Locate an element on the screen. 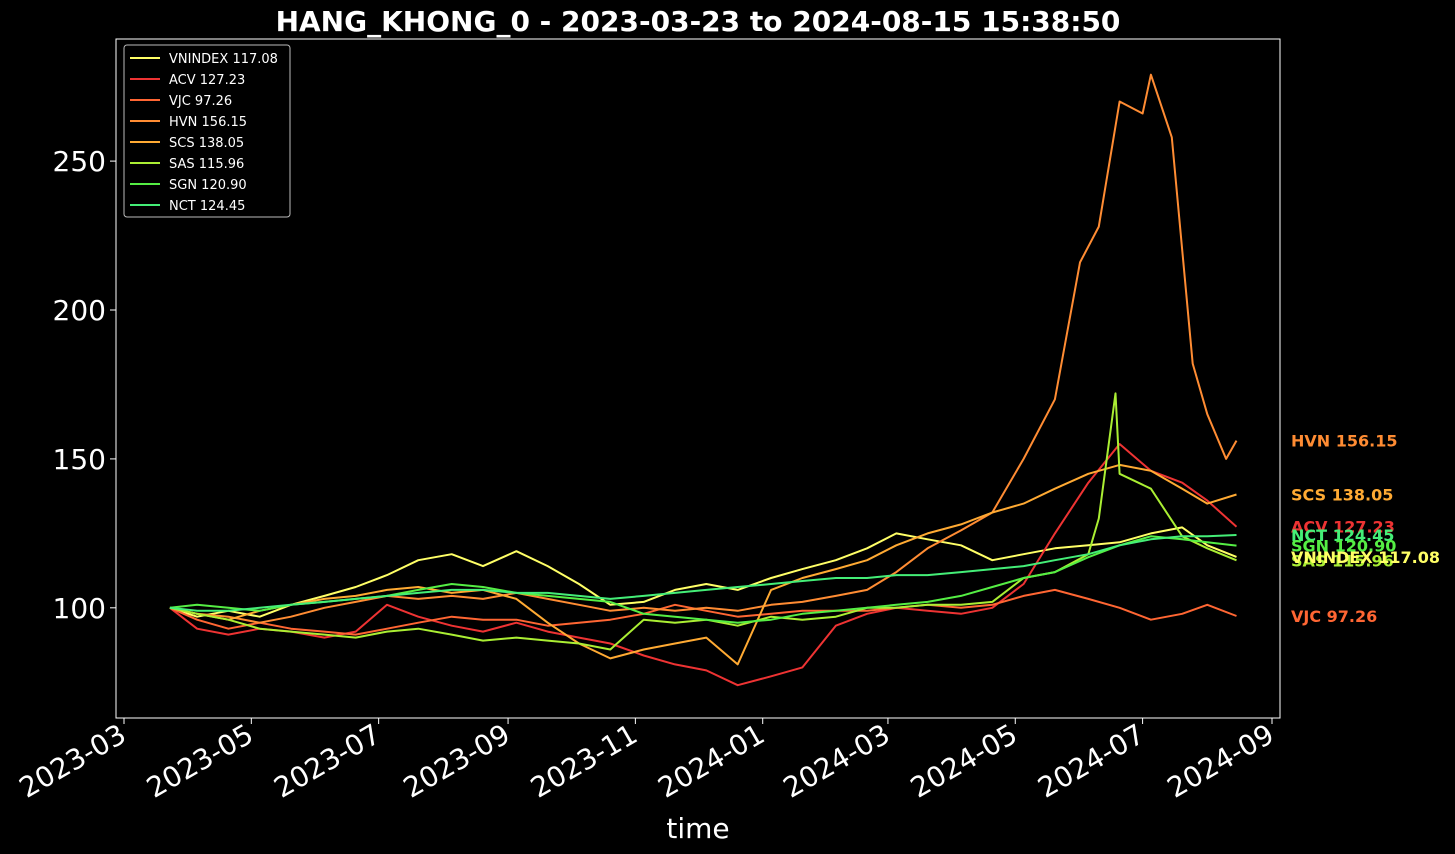 The width and height of the screenshot is (1455, 854). x-tick-label: 2024-05 is located at coordinates (964, 760).